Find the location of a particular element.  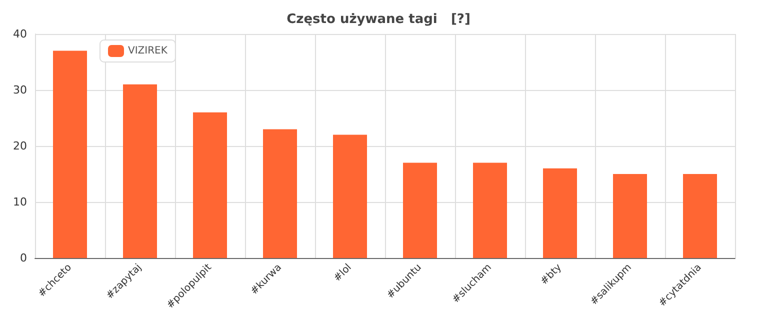

y-tick-label: 0 is located at coordinates (23, 258).